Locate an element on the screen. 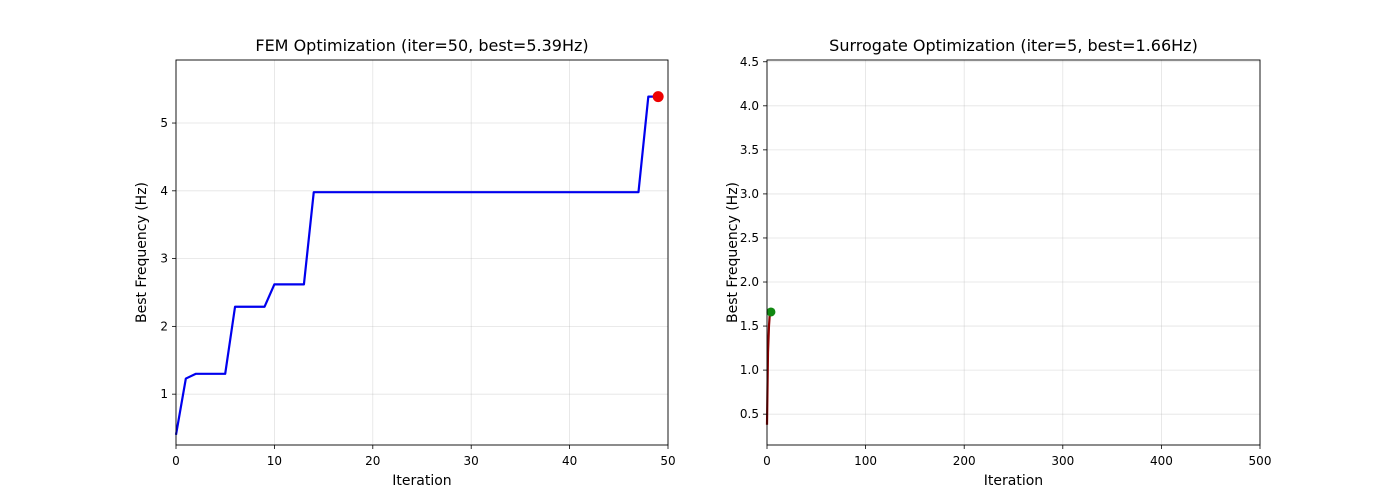 The height and width of the screenshot is (500, 1400). surrogate-best-point-marker is located at coordinates (771, 312).